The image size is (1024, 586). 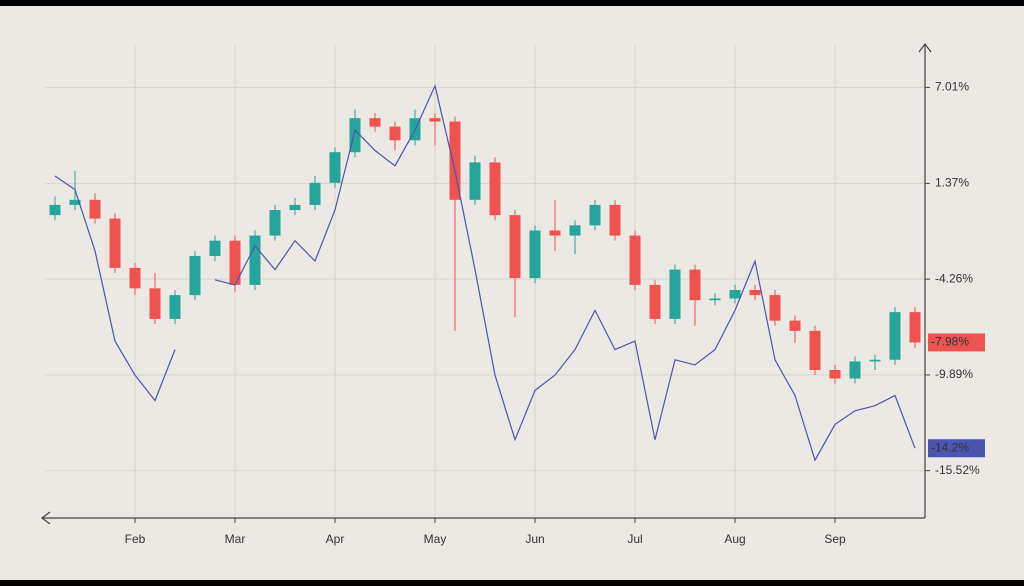 I want to click on last-value-label: -14.2%, so click(x=950, y=447).